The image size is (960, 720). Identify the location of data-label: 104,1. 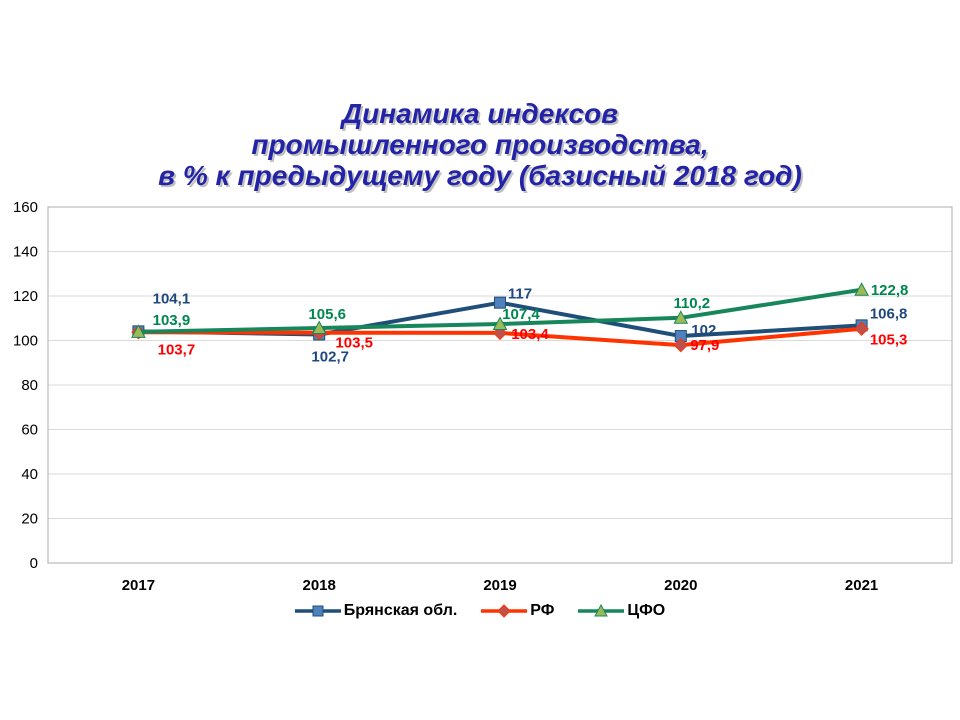
(172, 298).